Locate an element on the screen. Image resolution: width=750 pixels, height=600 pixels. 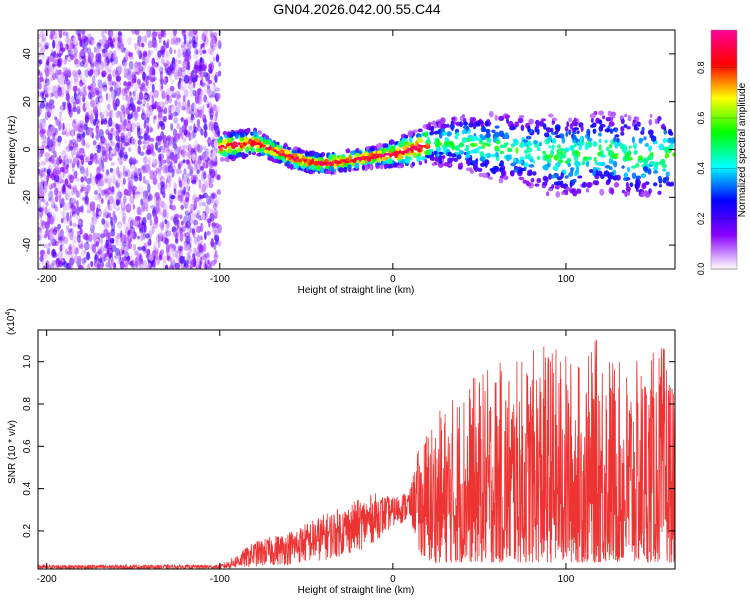
colorbar-frame is located at coordinates (724, 149).